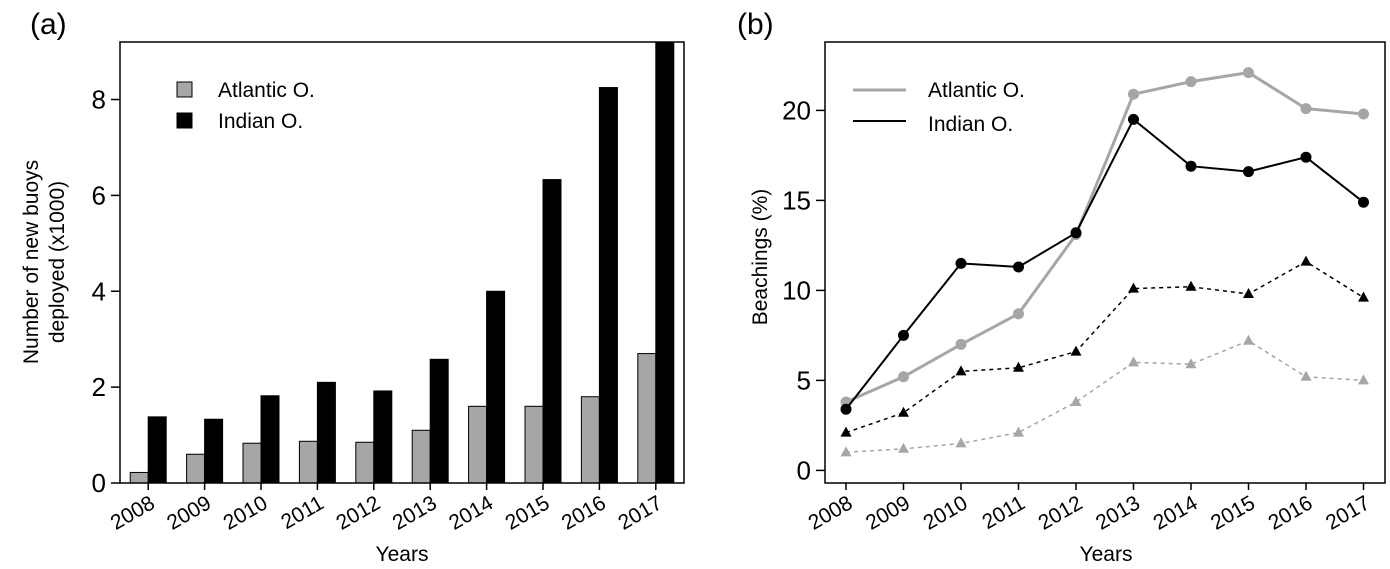  Describe the element at coordinates (1076, 350) in the screenshot. I see `series-3-point-2012` at that location.